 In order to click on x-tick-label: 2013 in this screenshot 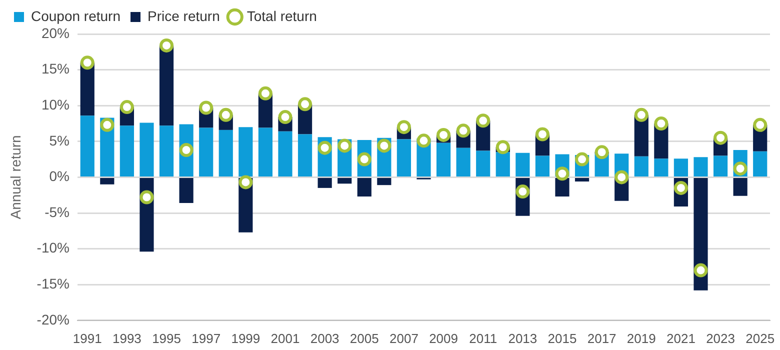, I will do `click(523, 338)`.